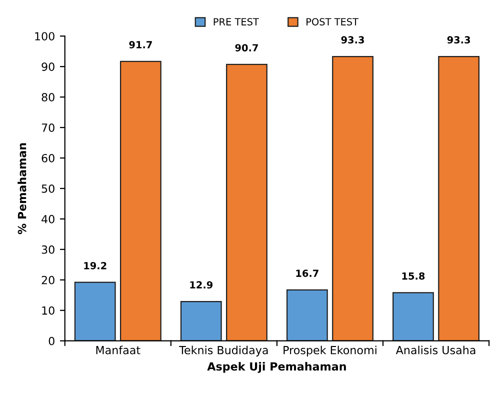 This screenshot has height=401, width=499. What do you see at coordinates (307, 273) in the screenshot?
I see `data-label: 16.7` at bounding box center [307, 273].